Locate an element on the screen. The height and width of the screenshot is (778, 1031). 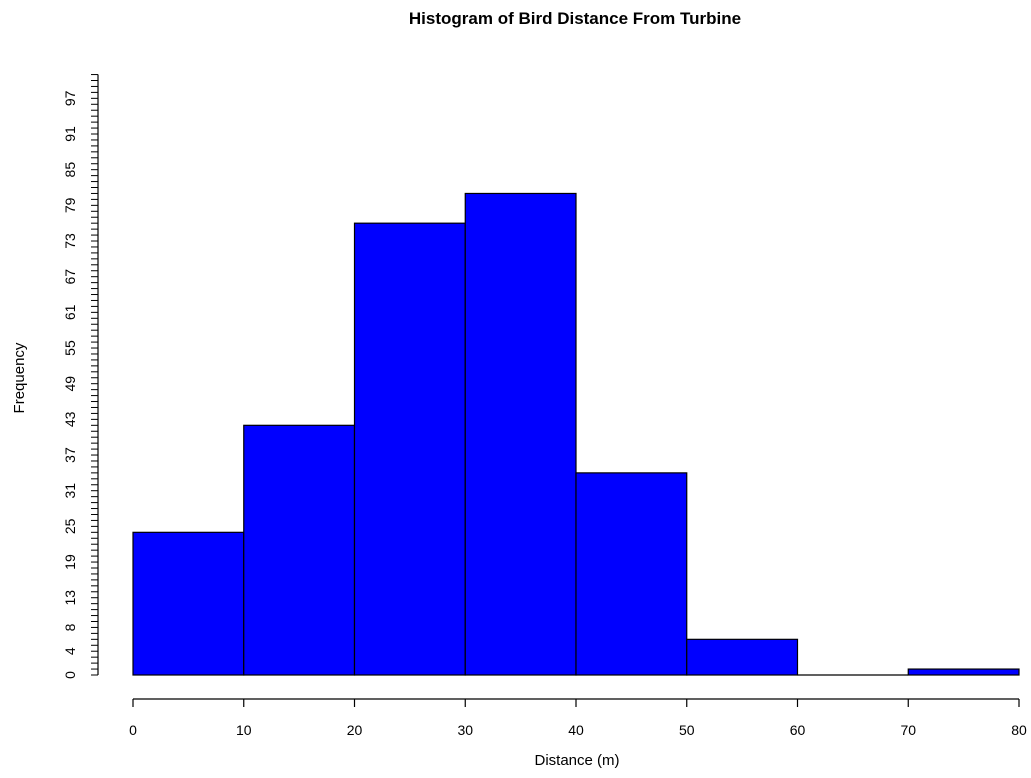
y-tick-label: 79 is located at coordinates (70, 205).